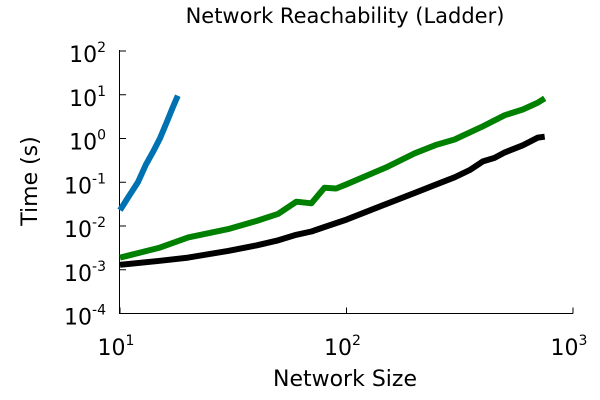  I want to click on tick-label-exponent: 3, so click(583, 341).